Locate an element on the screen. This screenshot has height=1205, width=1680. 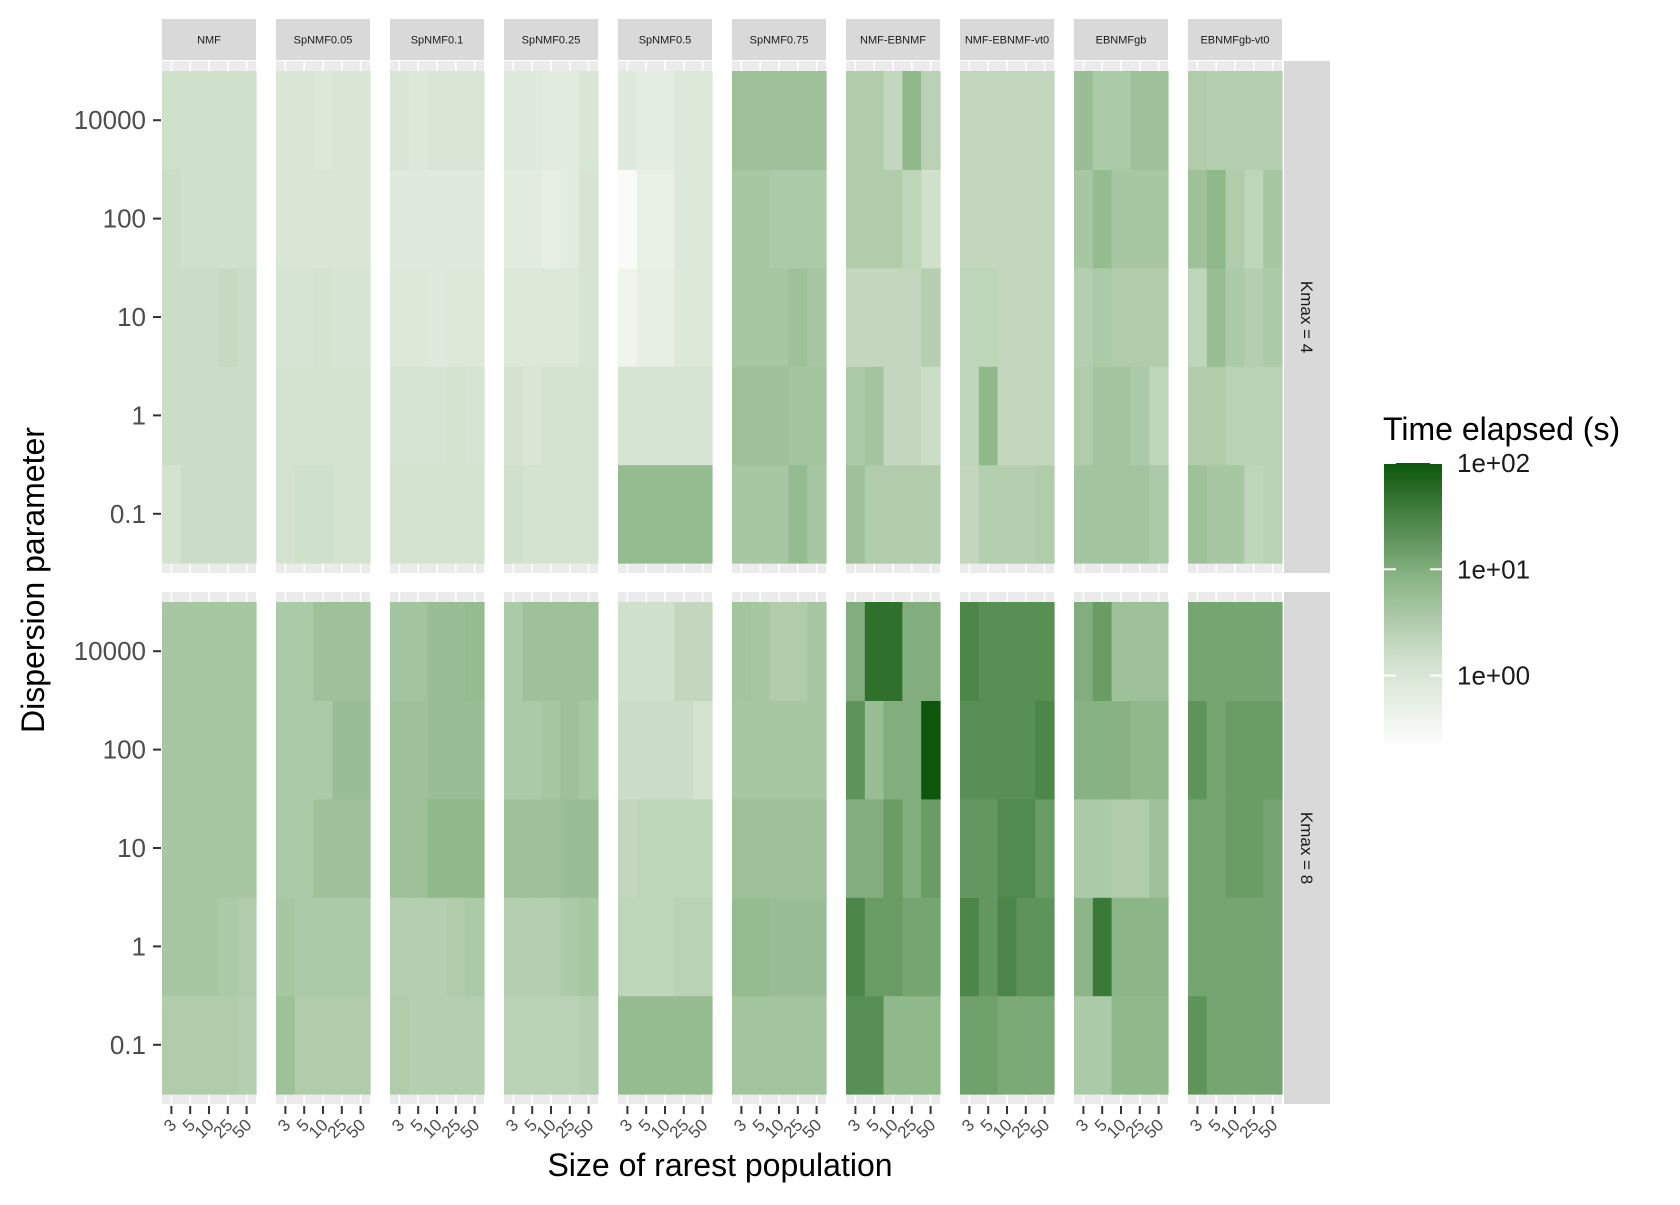
facet-strip-top is located at coordinates (665, 39).